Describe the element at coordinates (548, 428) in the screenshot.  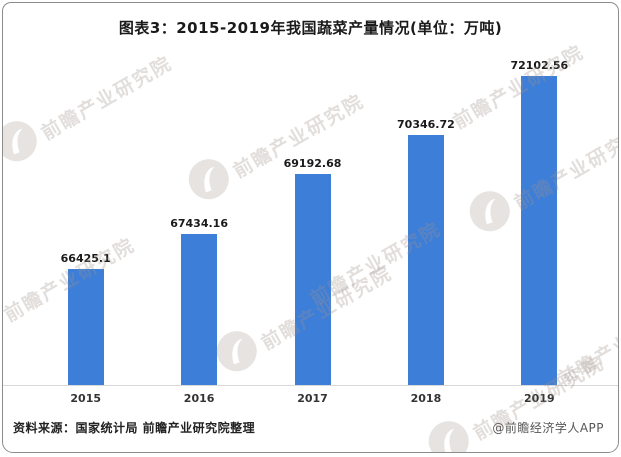
I see `credit-text: @前瞻经济学人APP` at that location.